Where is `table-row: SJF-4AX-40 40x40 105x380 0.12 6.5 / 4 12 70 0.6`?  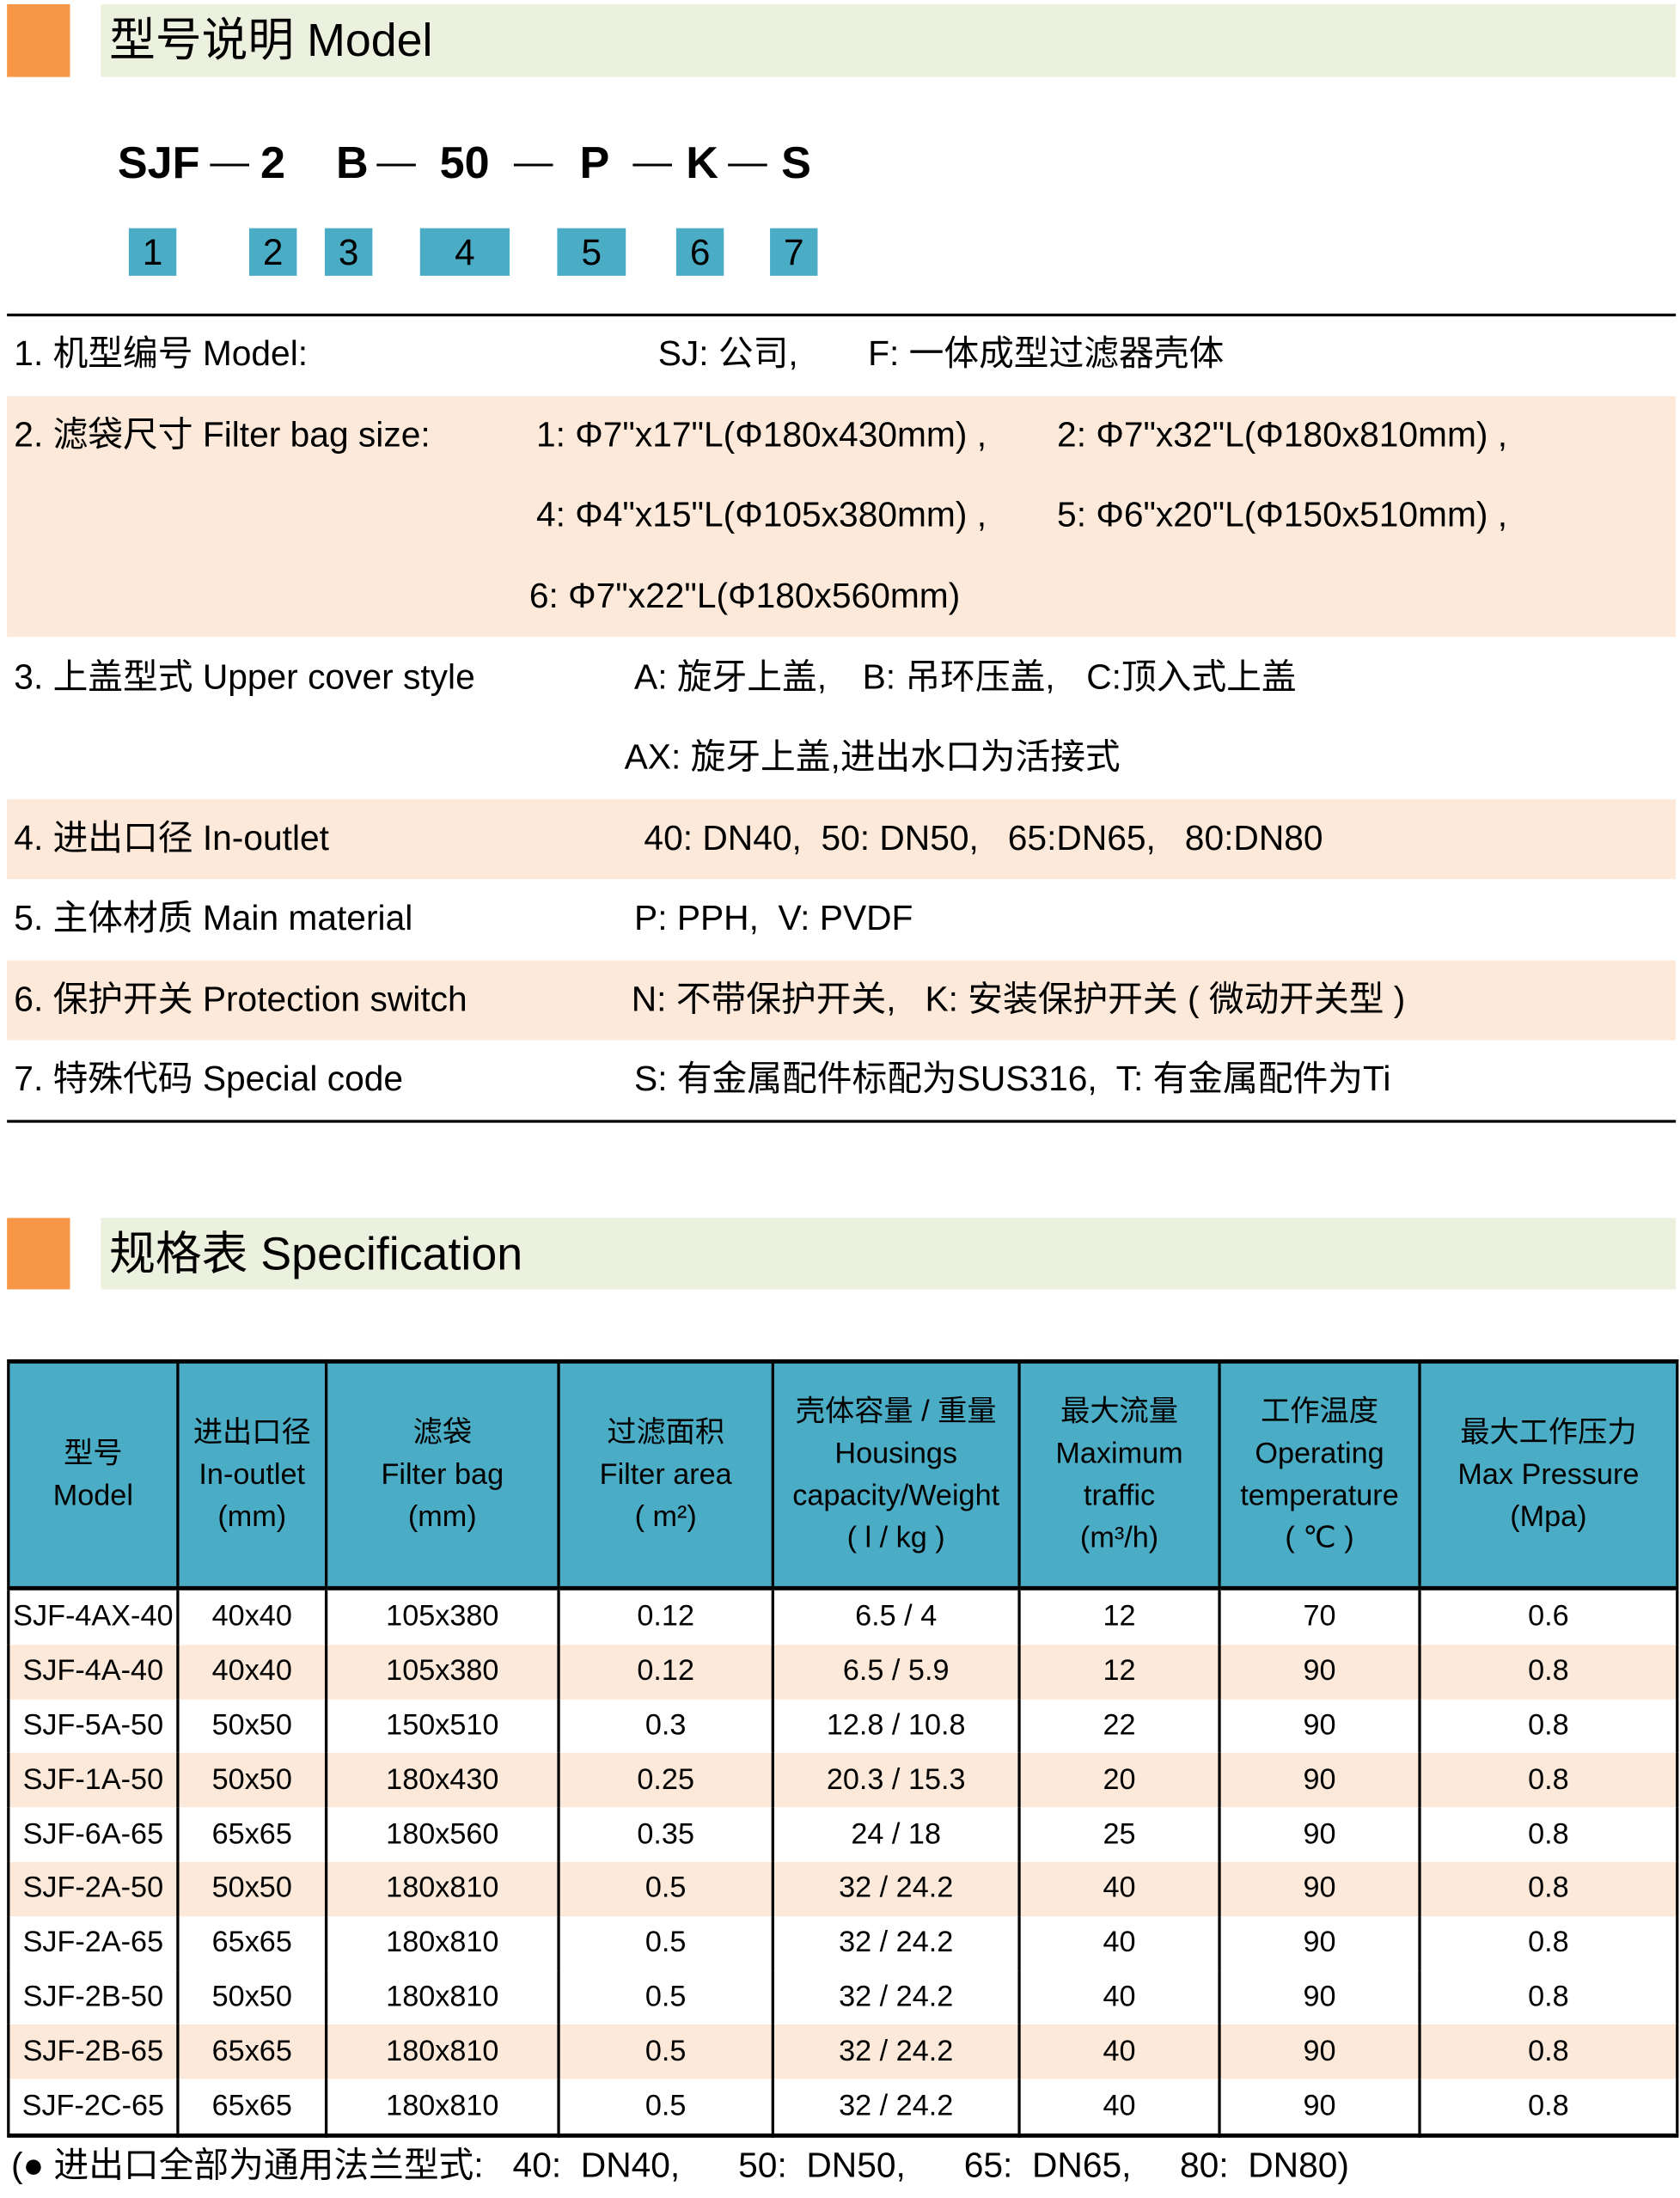
table-row: SJF-4AX-40 40x40 105x380 0.12 6.5 / 4 12 70 0.6 is located at coordinates (843, 1616).